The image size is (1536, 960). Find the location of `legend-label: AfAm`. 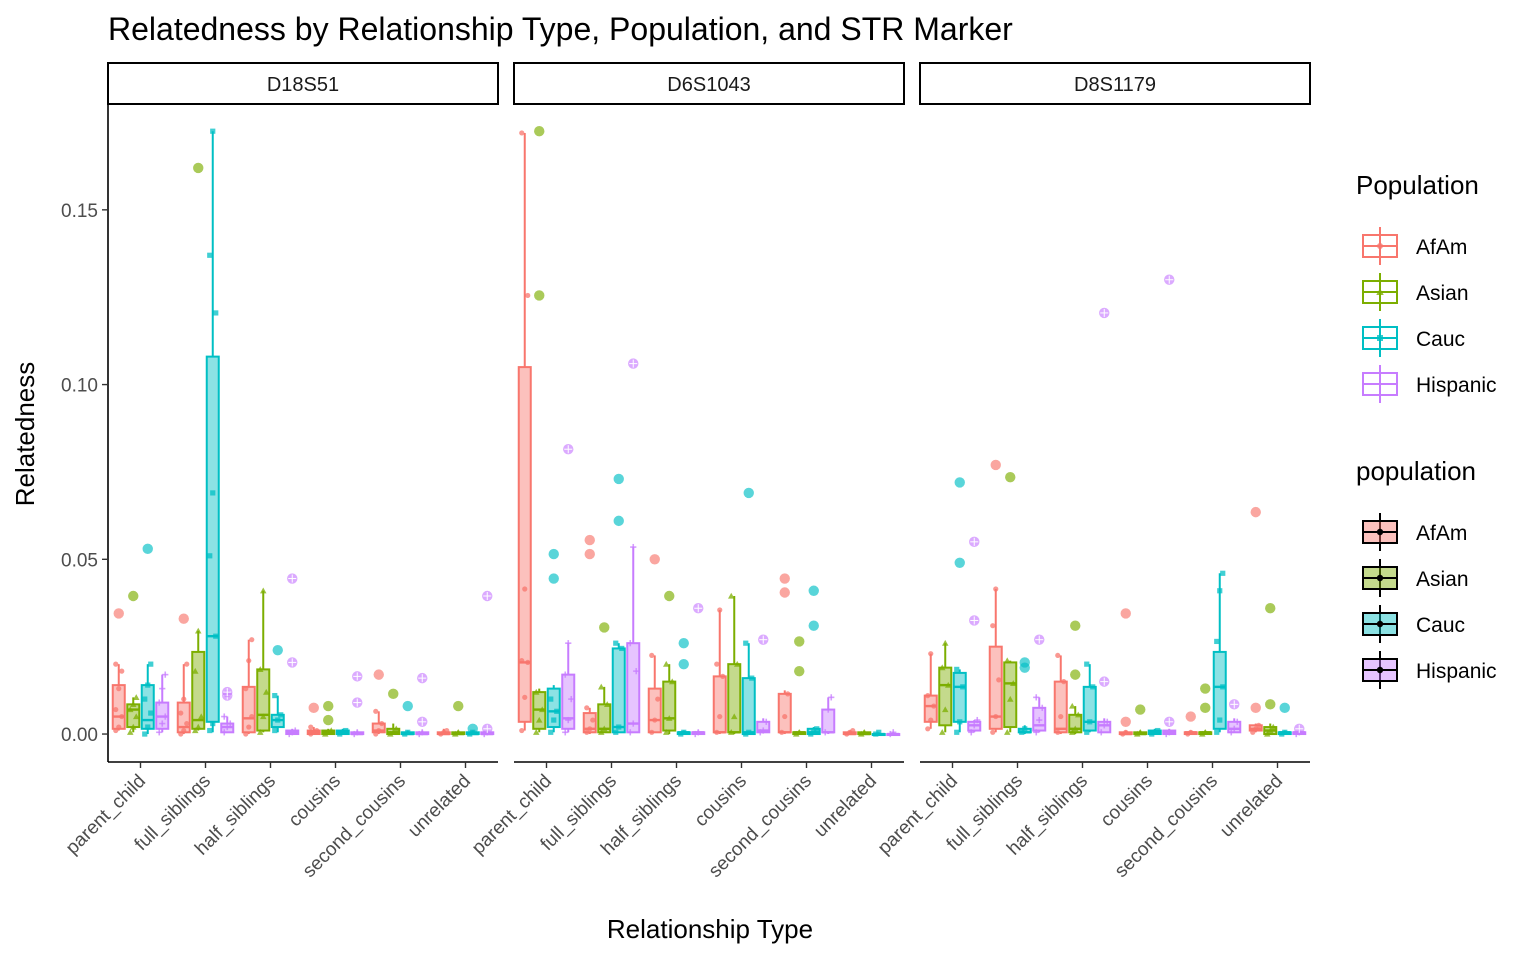

legend-label: AfAm is located at coordinates (1441, 247).